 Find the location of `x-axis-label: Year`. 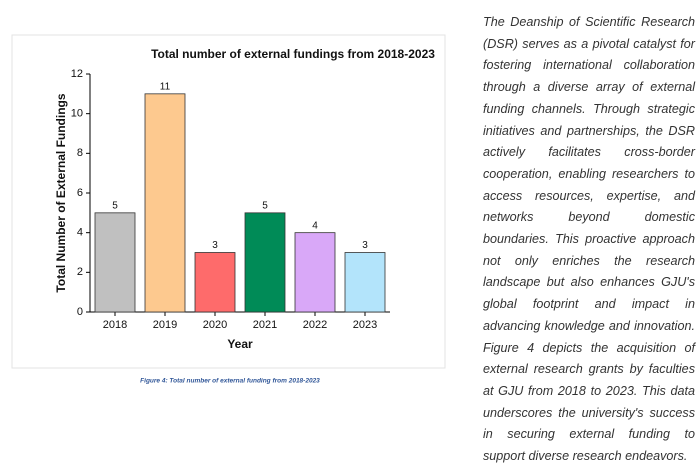

x-axis-label: Year is located at coordinates (240, 344).